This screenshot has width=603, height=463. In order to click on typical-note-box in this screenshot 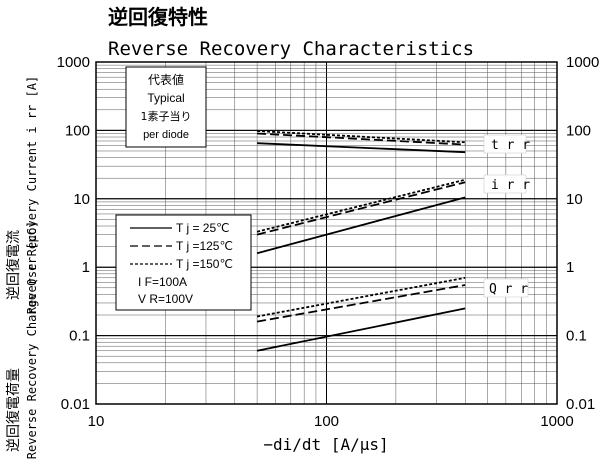, I will do `click(166, 107)`.